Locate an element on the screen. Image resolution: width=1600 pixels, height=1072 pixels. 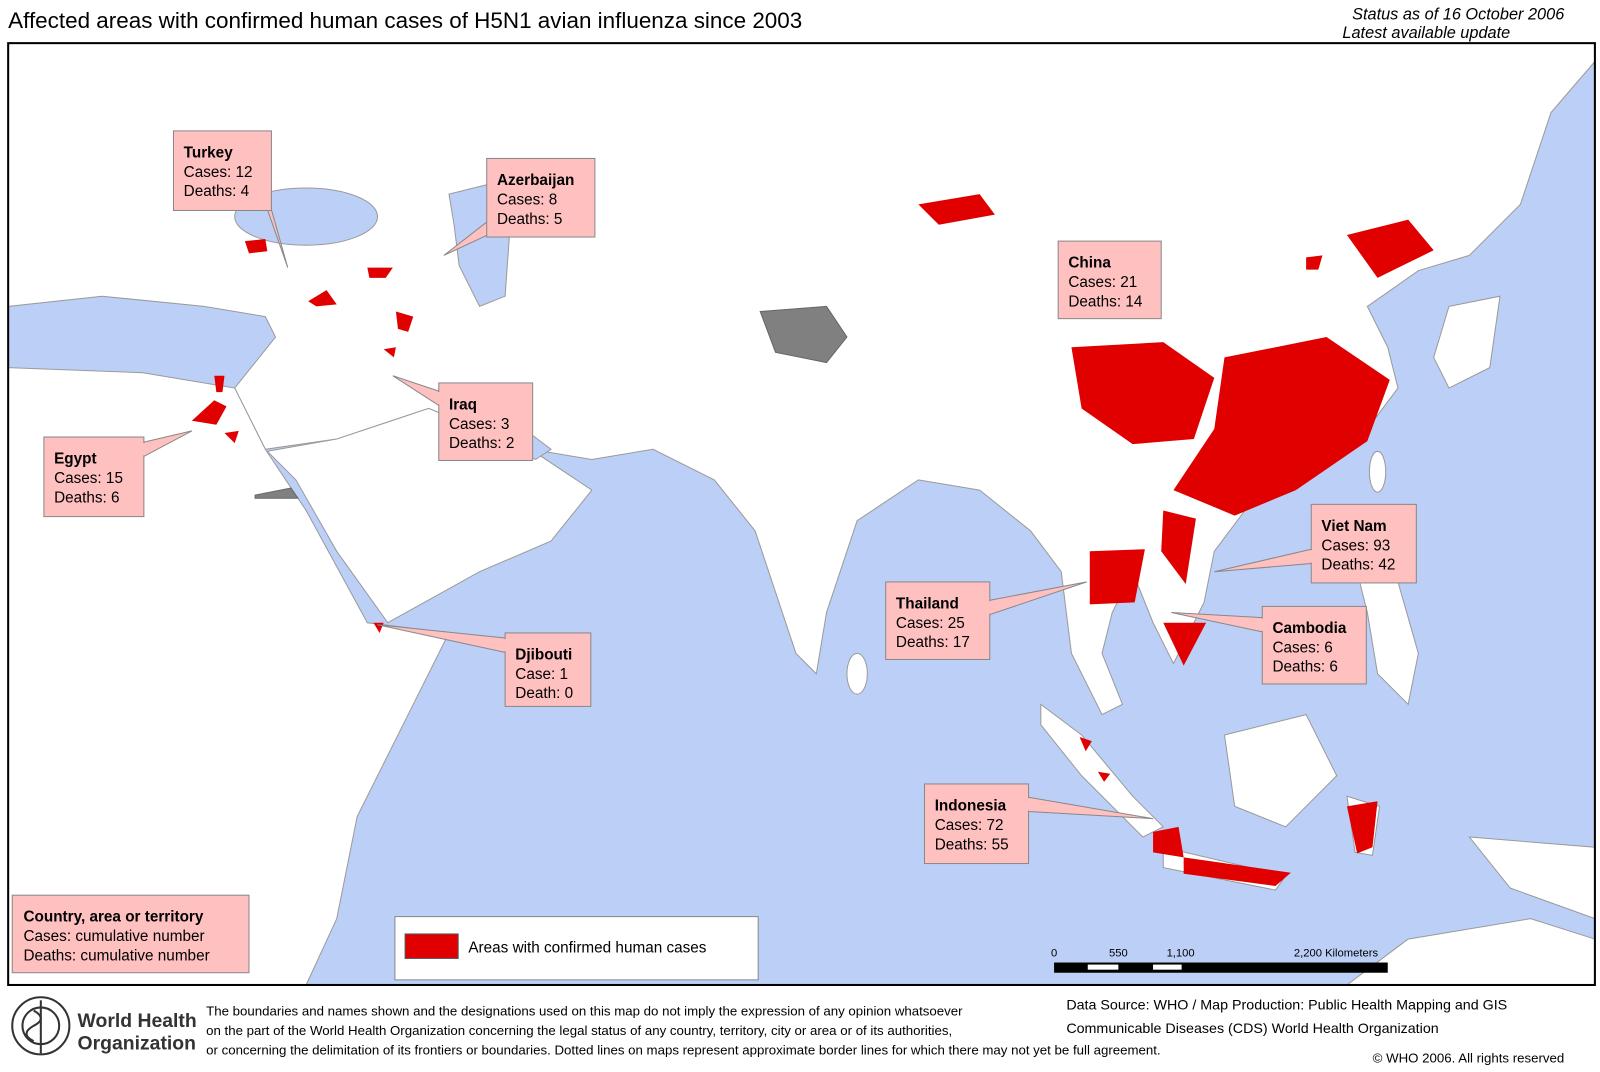
scale-label: 2,200 Kilometers is located at coordinates (1336, 953).